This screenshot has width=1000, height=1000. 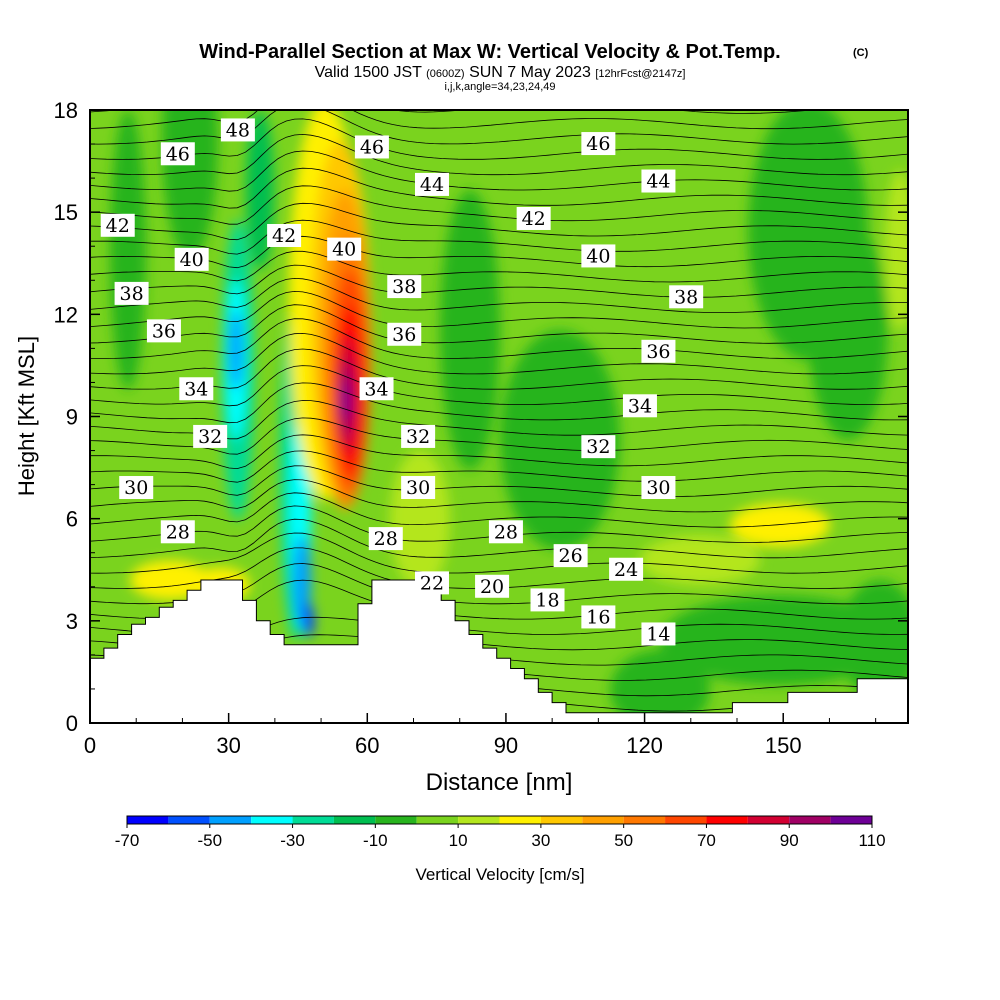 I want to click on theta-contour-label: 30, so click(x=136, y=488).